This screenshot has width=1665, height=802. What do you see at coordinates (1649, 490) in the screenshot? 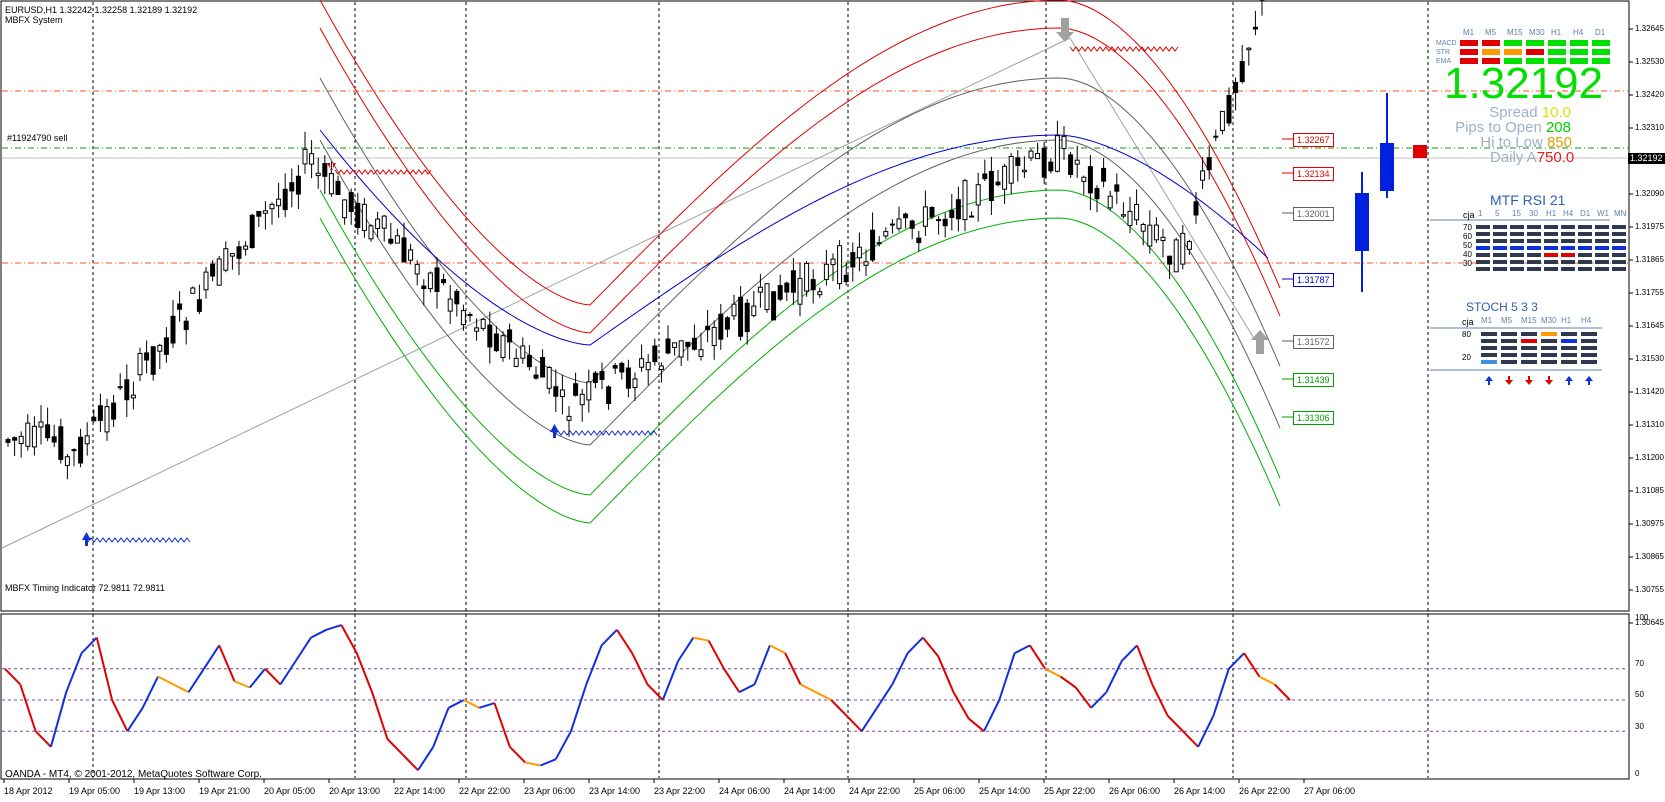
I see `price-tick-label: 1.31085` at bounding box center [1649, 490].